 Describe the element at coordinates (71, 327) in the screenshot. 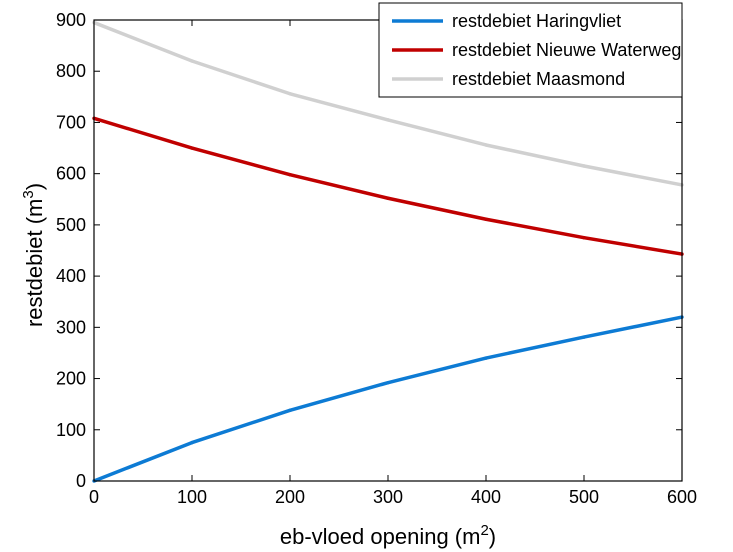

I see `y-tick-label: 300` at that location.